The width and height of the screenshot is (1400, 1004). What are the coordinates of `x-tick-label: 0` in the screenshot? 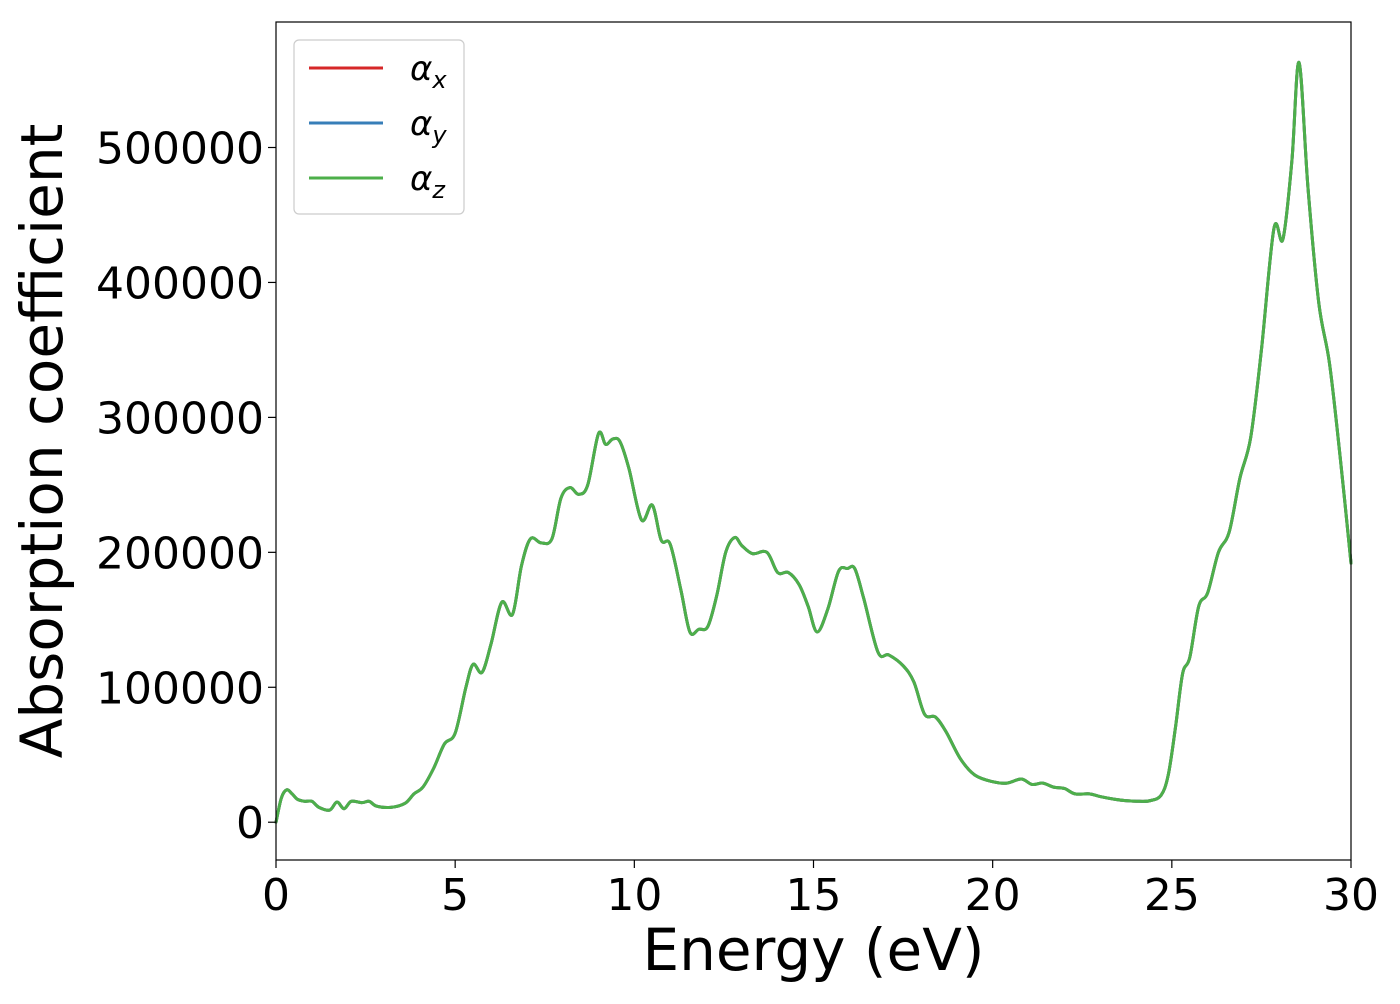 It's located at (276, 895).